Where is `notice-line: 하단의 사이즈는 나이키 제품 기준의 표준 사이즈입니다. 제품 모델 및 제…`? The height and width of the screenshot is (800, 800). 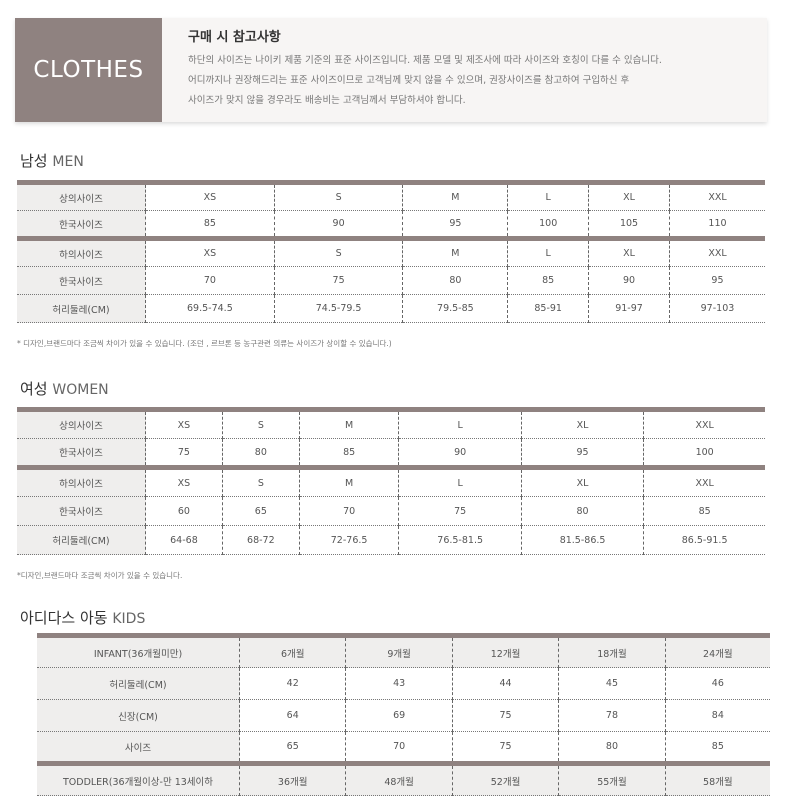
notice-line: 하단의 사이즈는 나이키 제품 기준의 표준 사이즈입니다. 제품 모델 및 제… is located at coordinates (425, 60).